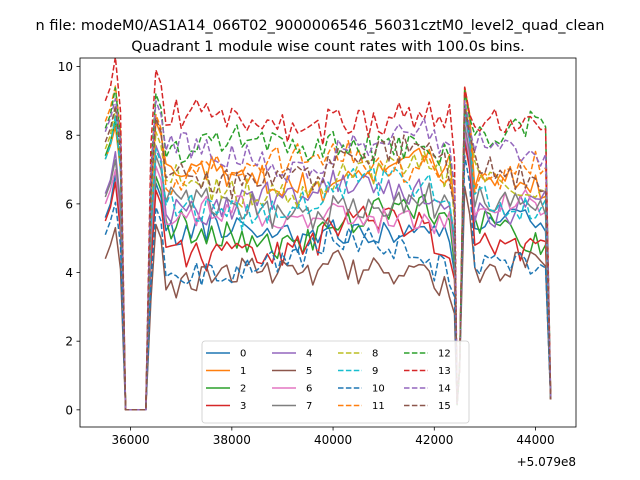 The height and width of the screenshot is (480, 640). Describe the element at coordinates (535, 440) in the screenshot. I see `x-tick-label-44000: 44000` at that location.